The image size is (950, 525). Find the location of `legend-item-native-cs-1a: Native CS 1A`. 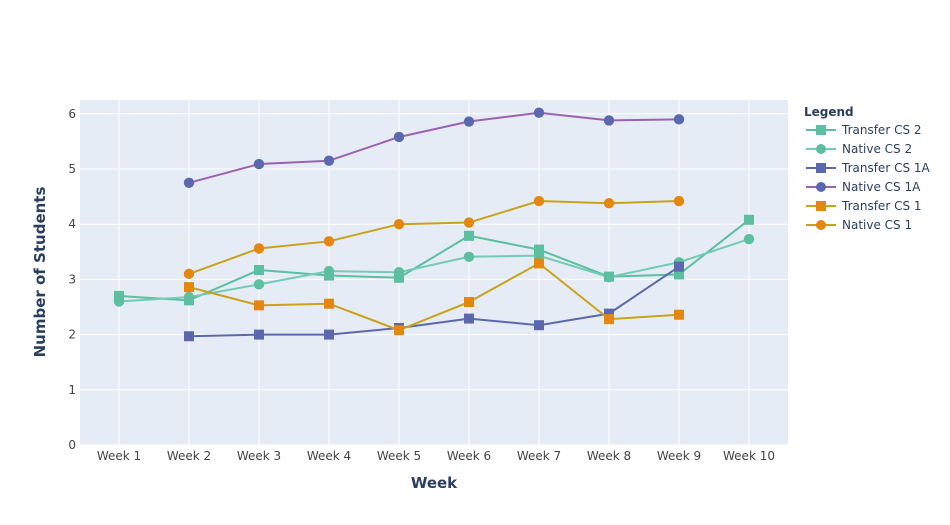

legend-item-native-cs-1a: Native CS 1A is located at coordinates (863, 187).